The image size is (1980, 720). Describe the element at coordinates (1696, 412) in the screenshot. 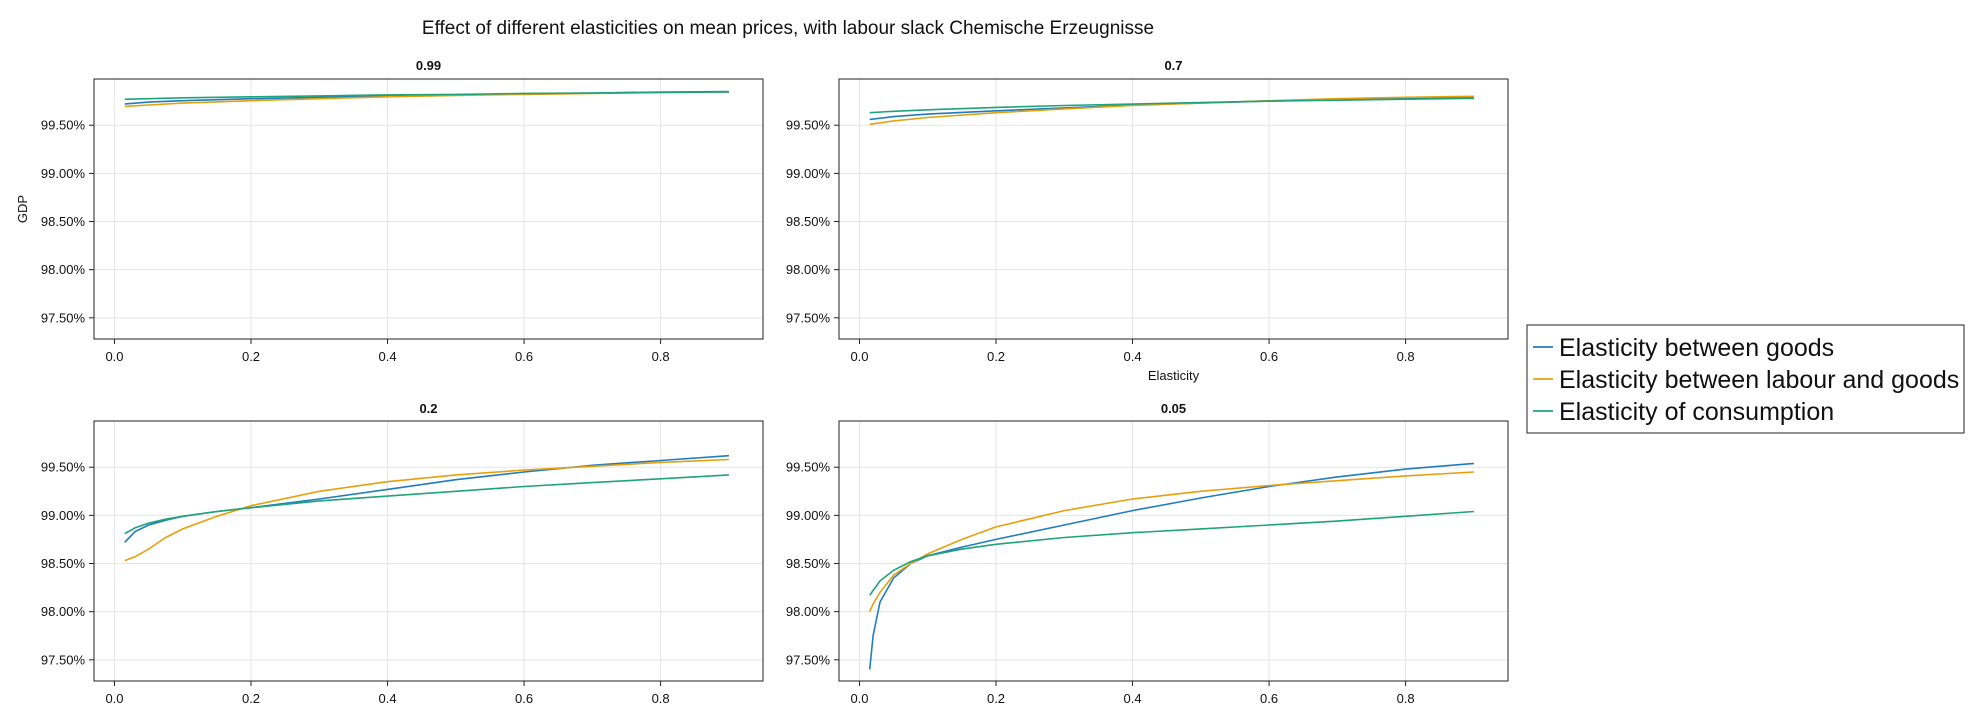

I see `legend-label: Elasticity of consumption` at that location.